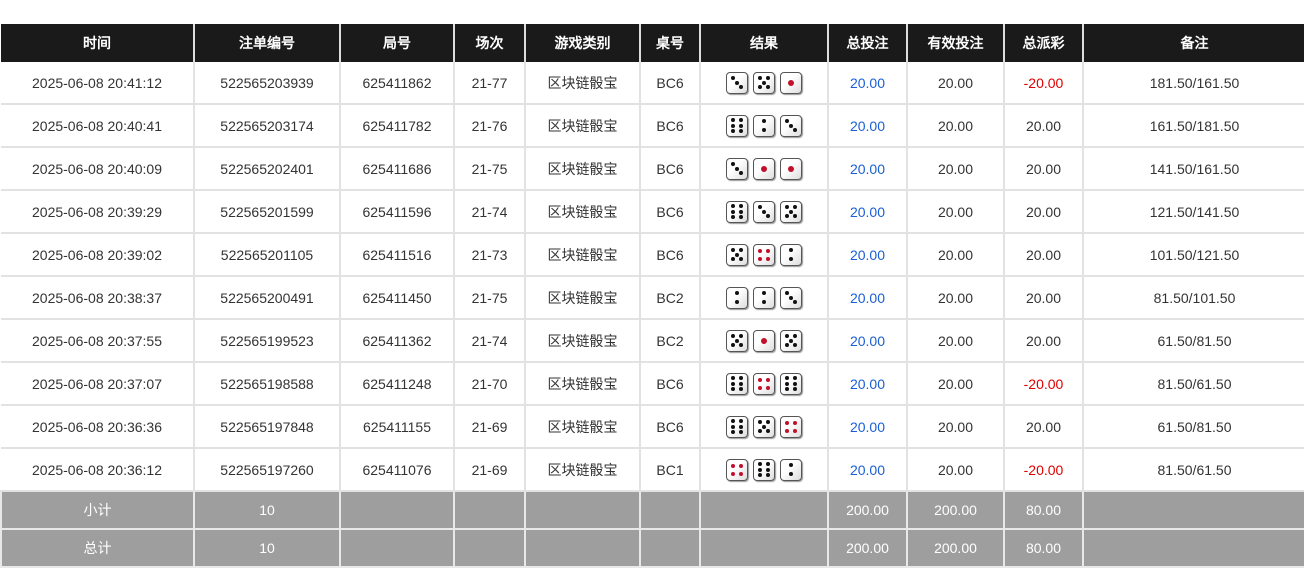 Image resolution: width=1304 pixels, height=583 pixels. I want to click on total-total-bet: 200.00, so click(867, 548).